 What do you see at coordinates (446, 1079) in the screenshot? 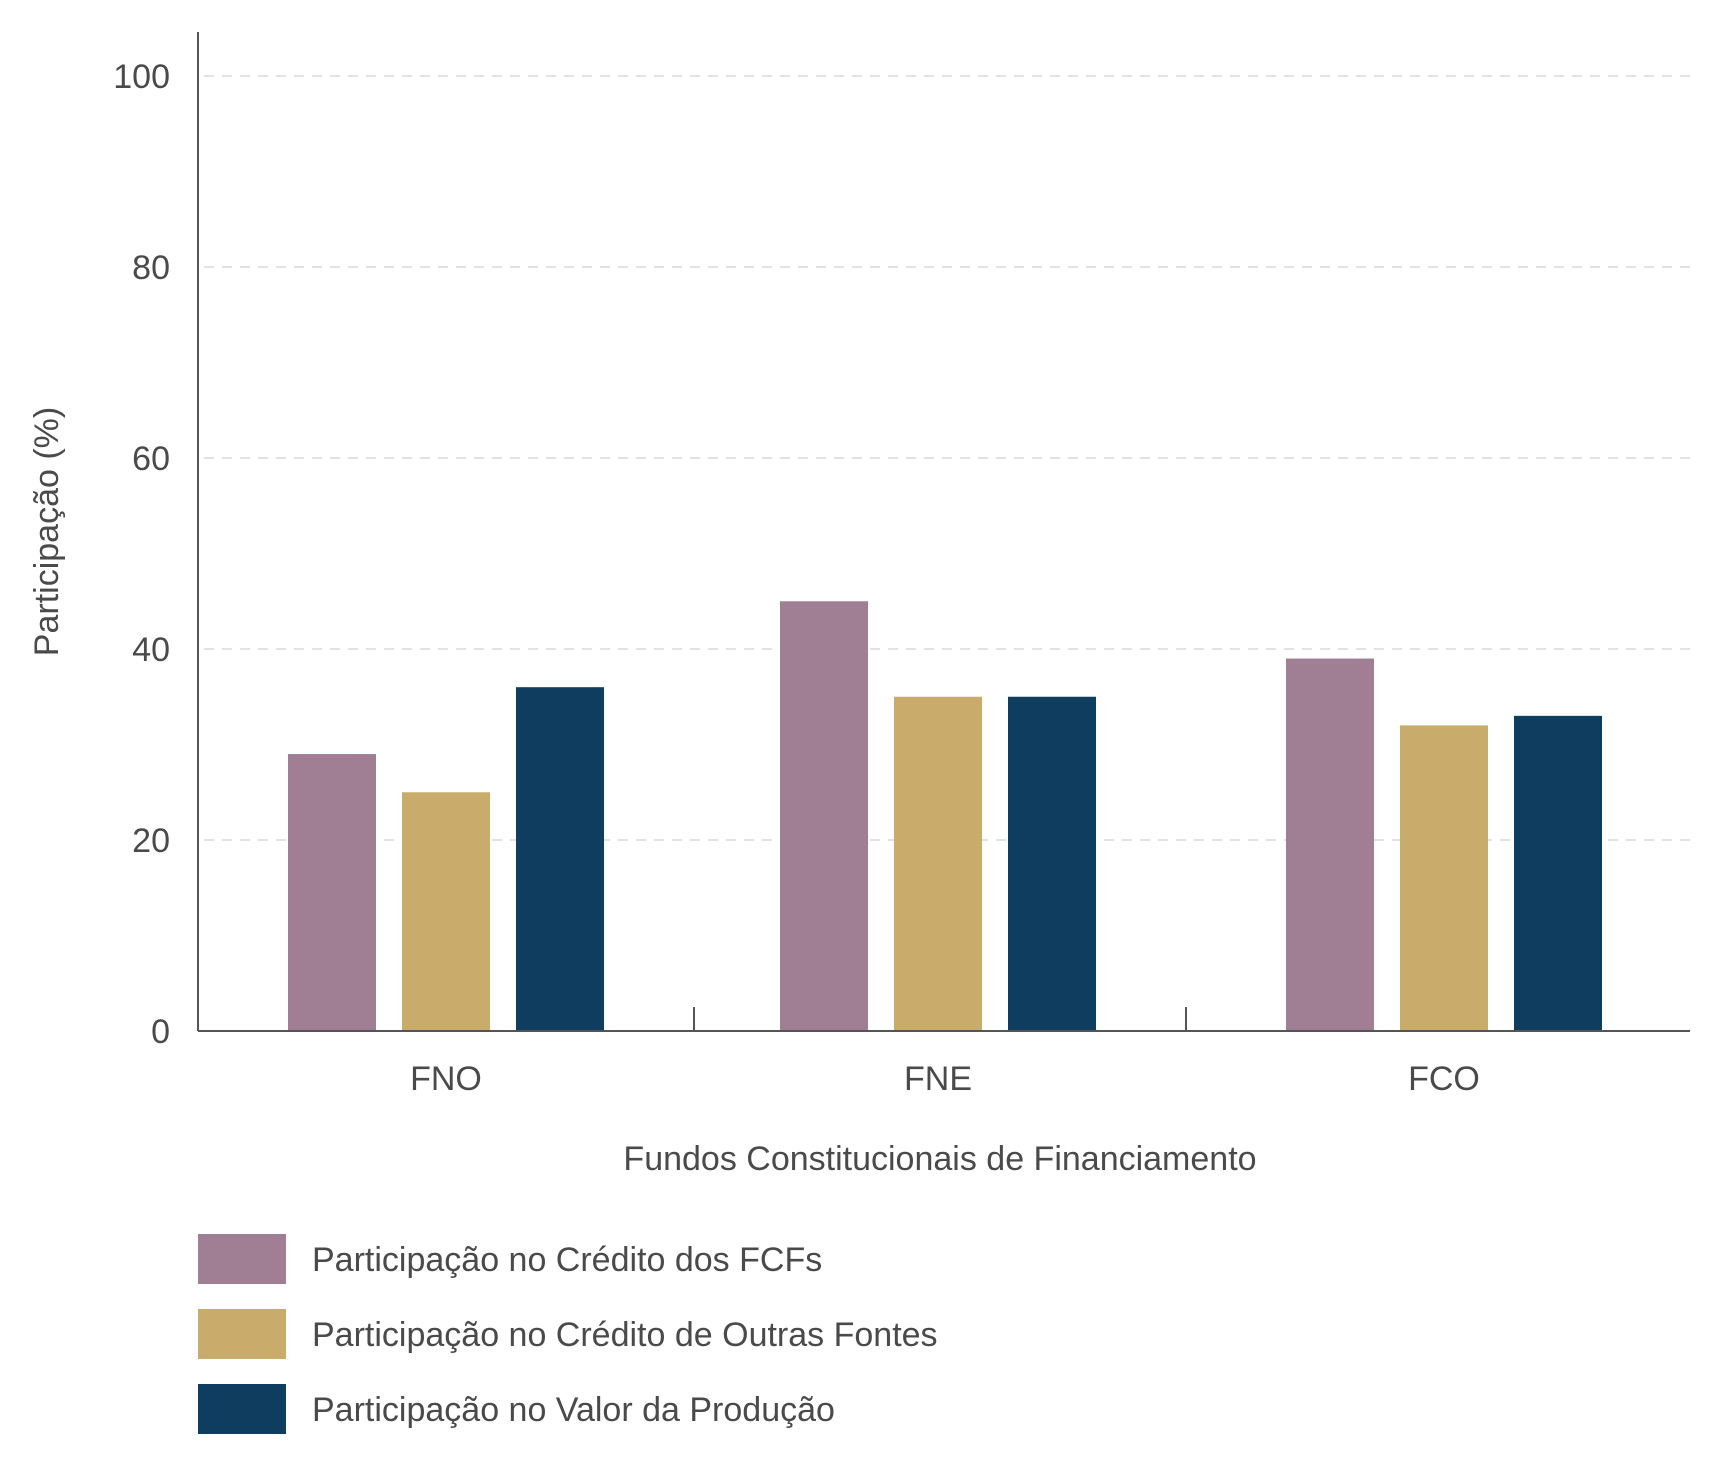
I see `x-tick-label-fno: FNO` at bounding box center [446, 1079].